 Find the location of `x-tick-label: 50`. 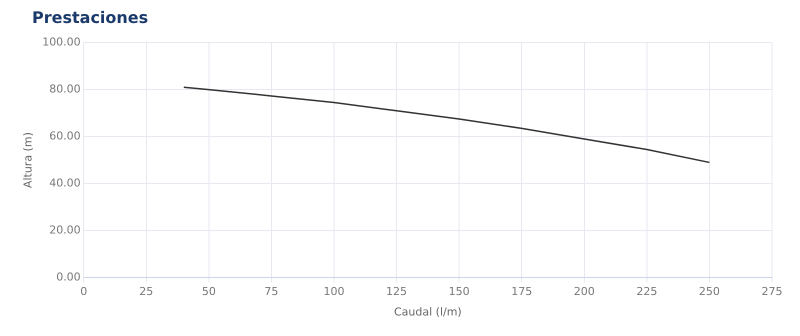

x-tick-label: 50 is located at coordinates (209, 291).